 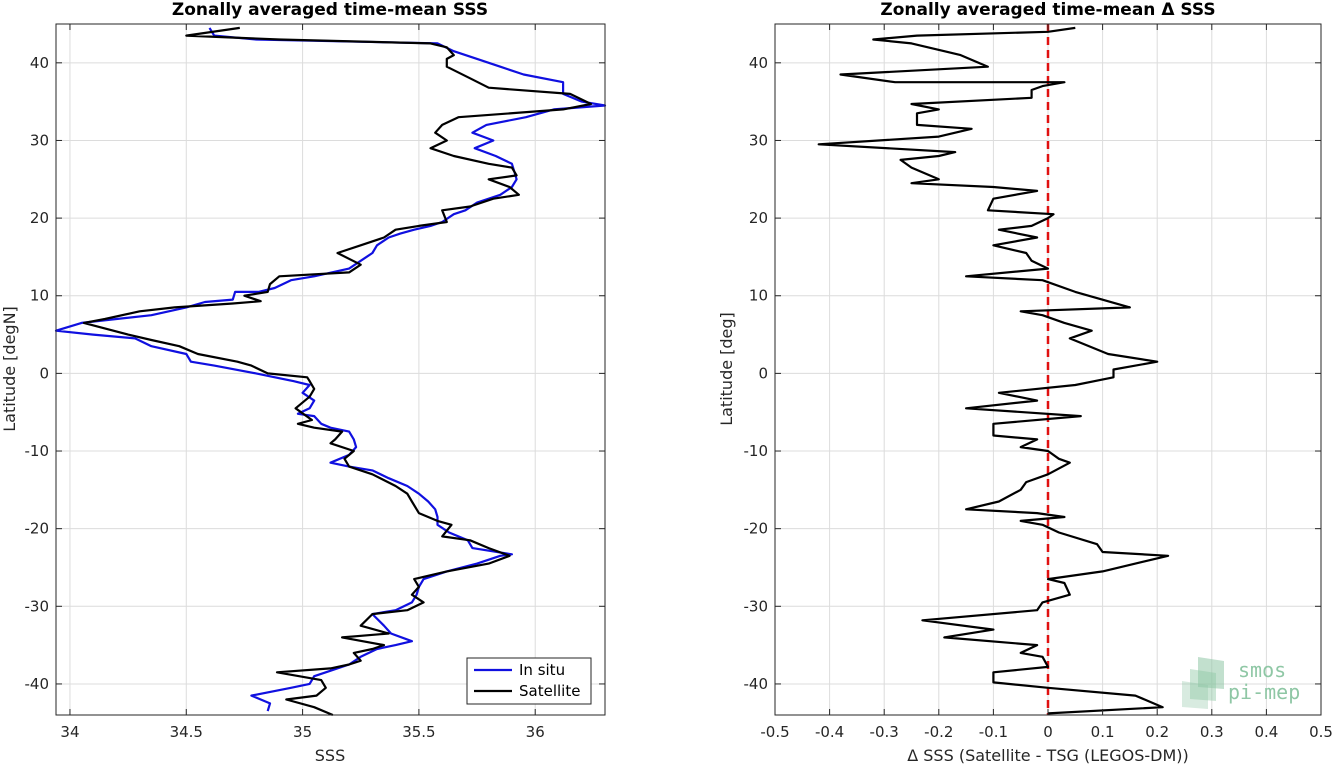 I want to click on delta-sss-y-tick-label: 40, so click(x=758, y=63).